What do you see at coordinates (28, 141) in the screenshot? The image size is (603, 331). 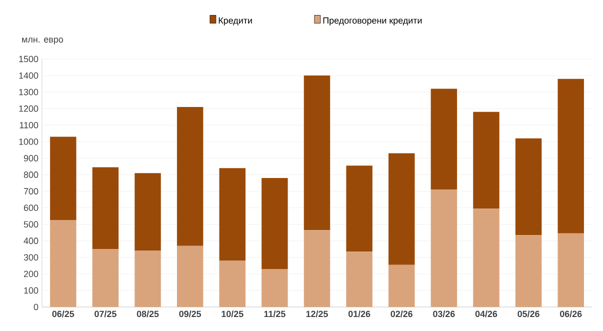 I see `y-tick-label: 1000` at bounding box center [28, 141].